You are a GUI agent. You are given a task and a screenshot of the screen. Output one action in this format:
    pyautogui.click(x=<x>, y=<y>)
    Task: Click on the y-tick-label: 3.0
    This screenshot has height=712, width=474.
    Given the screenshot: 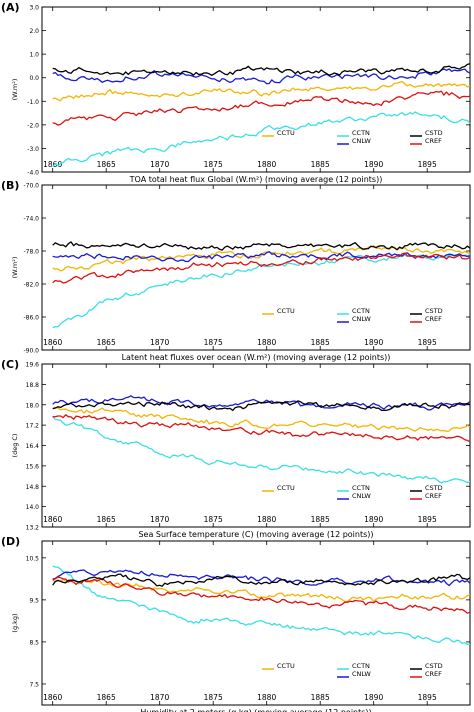 What is the action you would take?
    pyautogui.click(x=34, y=8)
    